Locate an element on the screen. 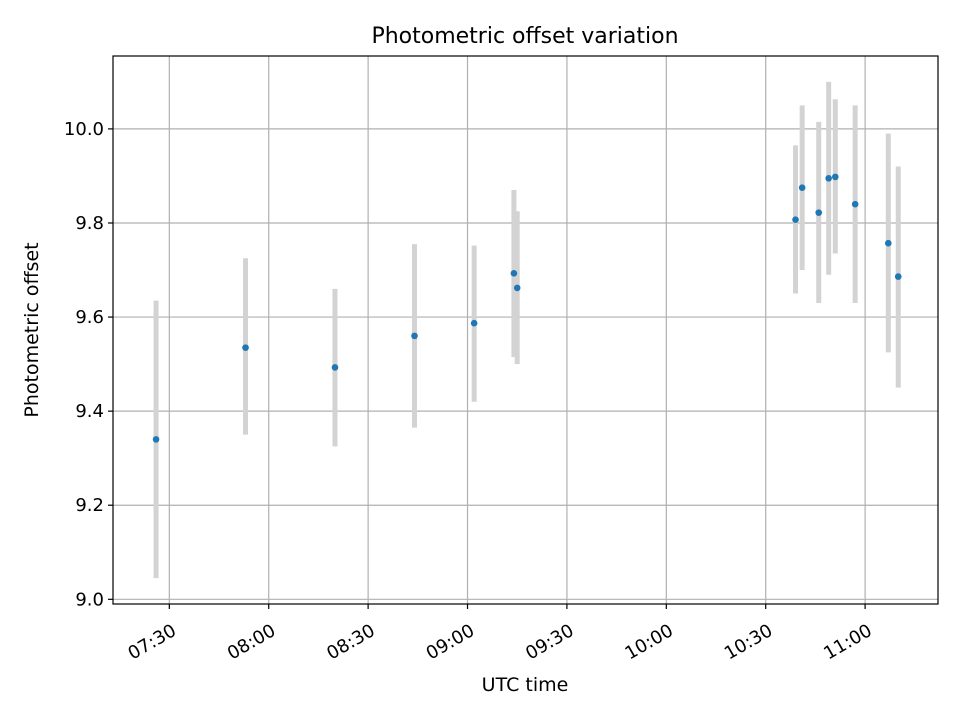  y-tick-label: 9.2 is located at coordinates (89, 505).